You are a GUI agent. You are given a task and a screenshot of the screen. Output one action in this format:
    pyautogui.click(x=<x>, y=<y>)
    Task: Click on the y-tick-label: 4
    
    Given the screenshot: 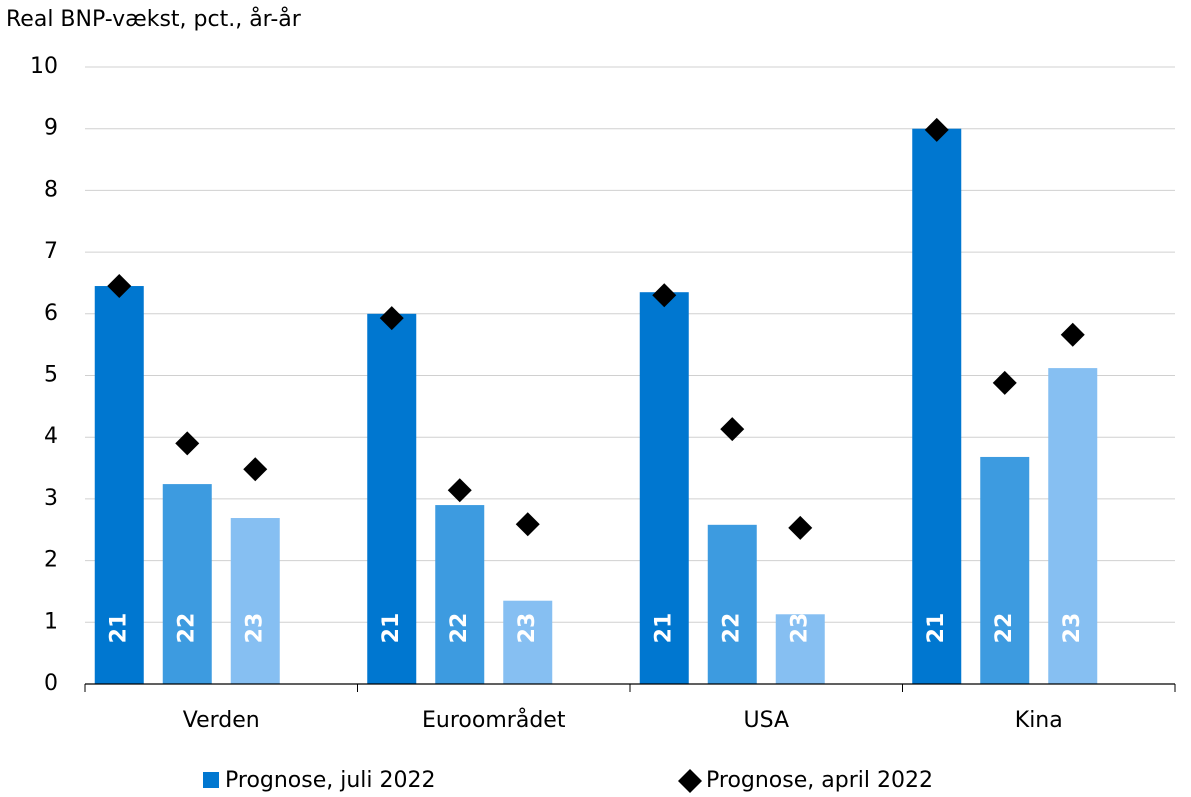 What is the action you would take?
    pyautogui.click(x=51, y=436)
    